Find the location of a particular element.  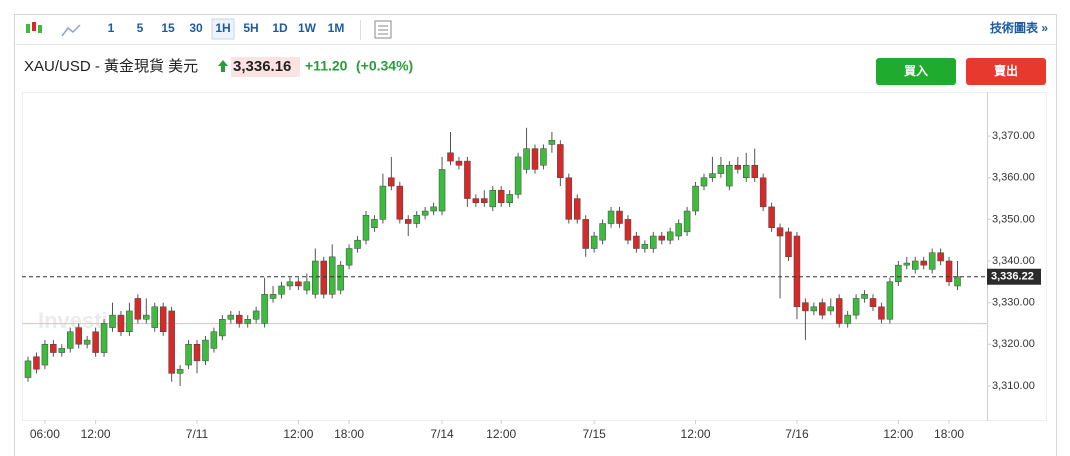

y-tick-label: 3,350.00 is located at coordinates (1013, 219).